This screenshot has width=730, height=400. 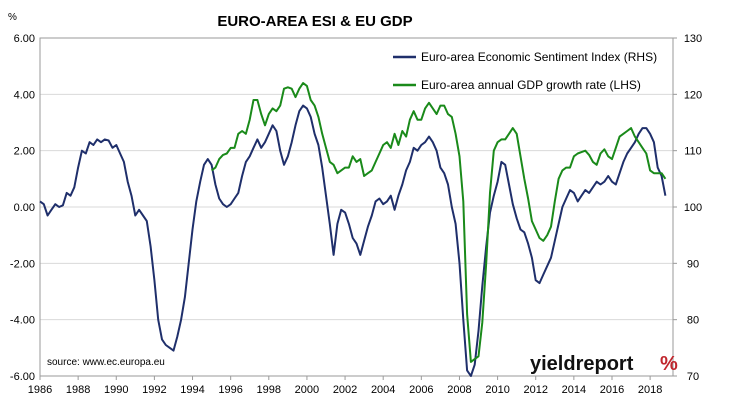 What do you see at coordinates (192, 390) in the screenshot?
I see `x-tick-label: 1994` at bounding box center [192, 390].